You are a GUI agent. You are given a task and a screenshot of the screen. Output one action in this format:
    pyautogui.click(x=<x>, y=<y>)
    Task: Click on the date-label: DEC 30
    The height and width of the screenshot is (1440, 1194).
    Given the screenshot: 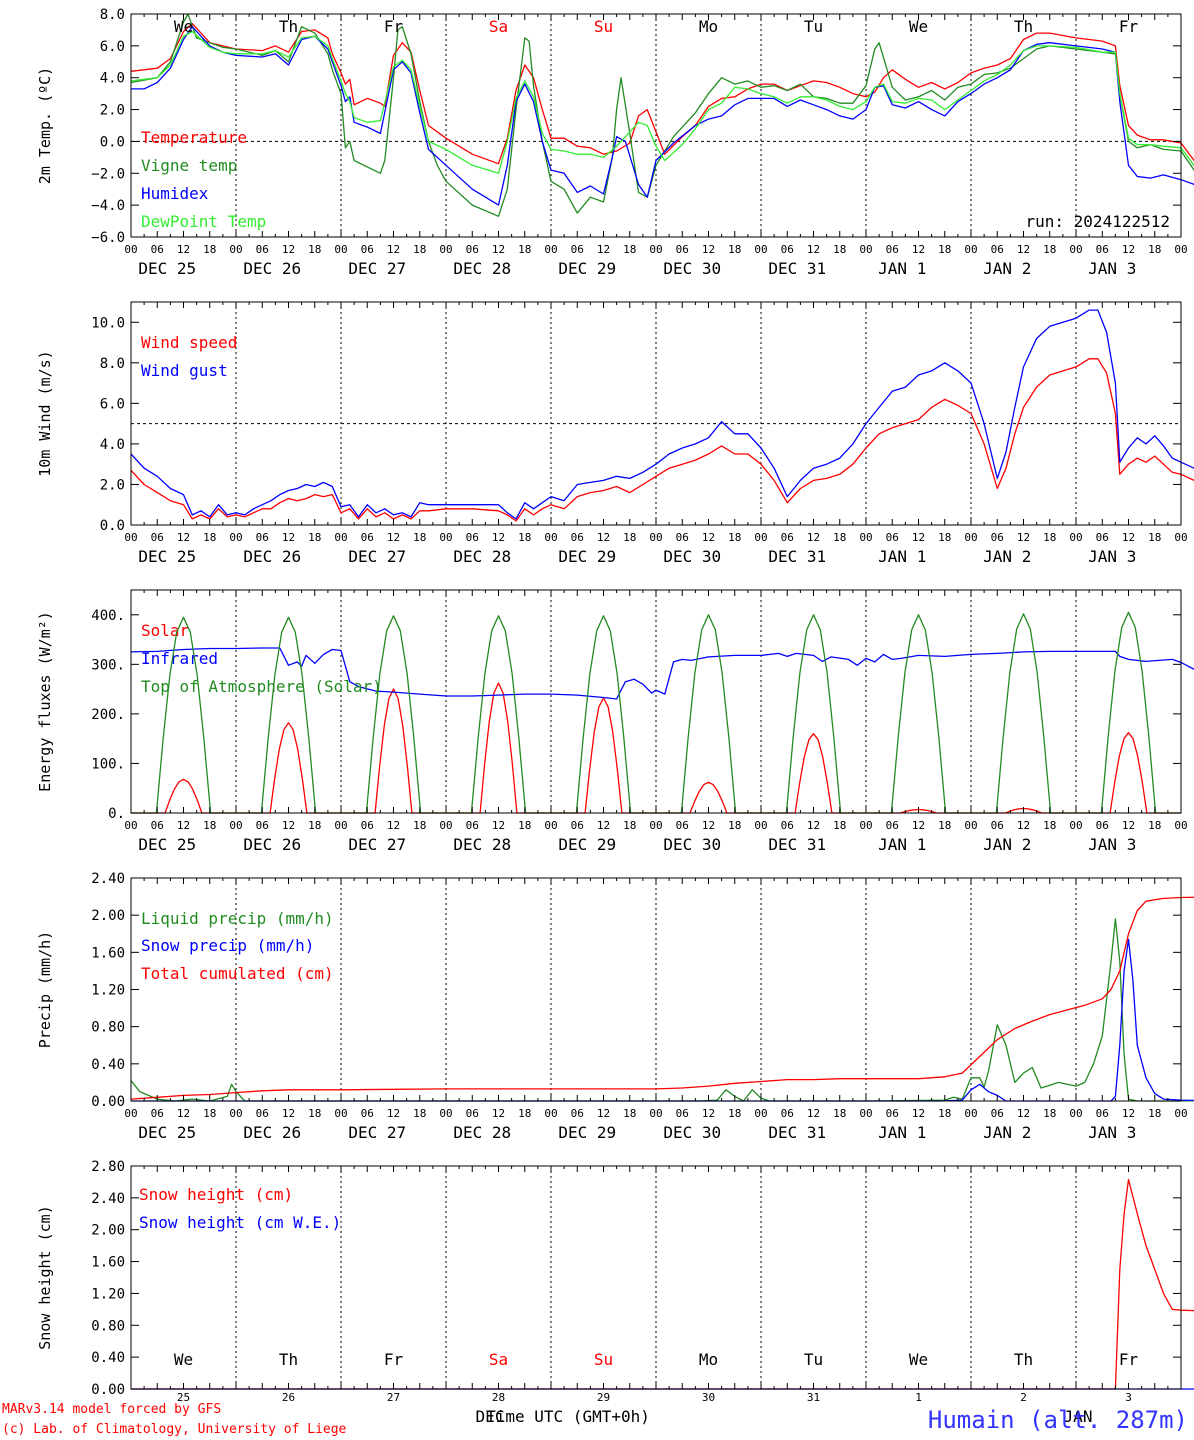 What is the action you would take?
    pyautogui.click(x=692, y=844)
    